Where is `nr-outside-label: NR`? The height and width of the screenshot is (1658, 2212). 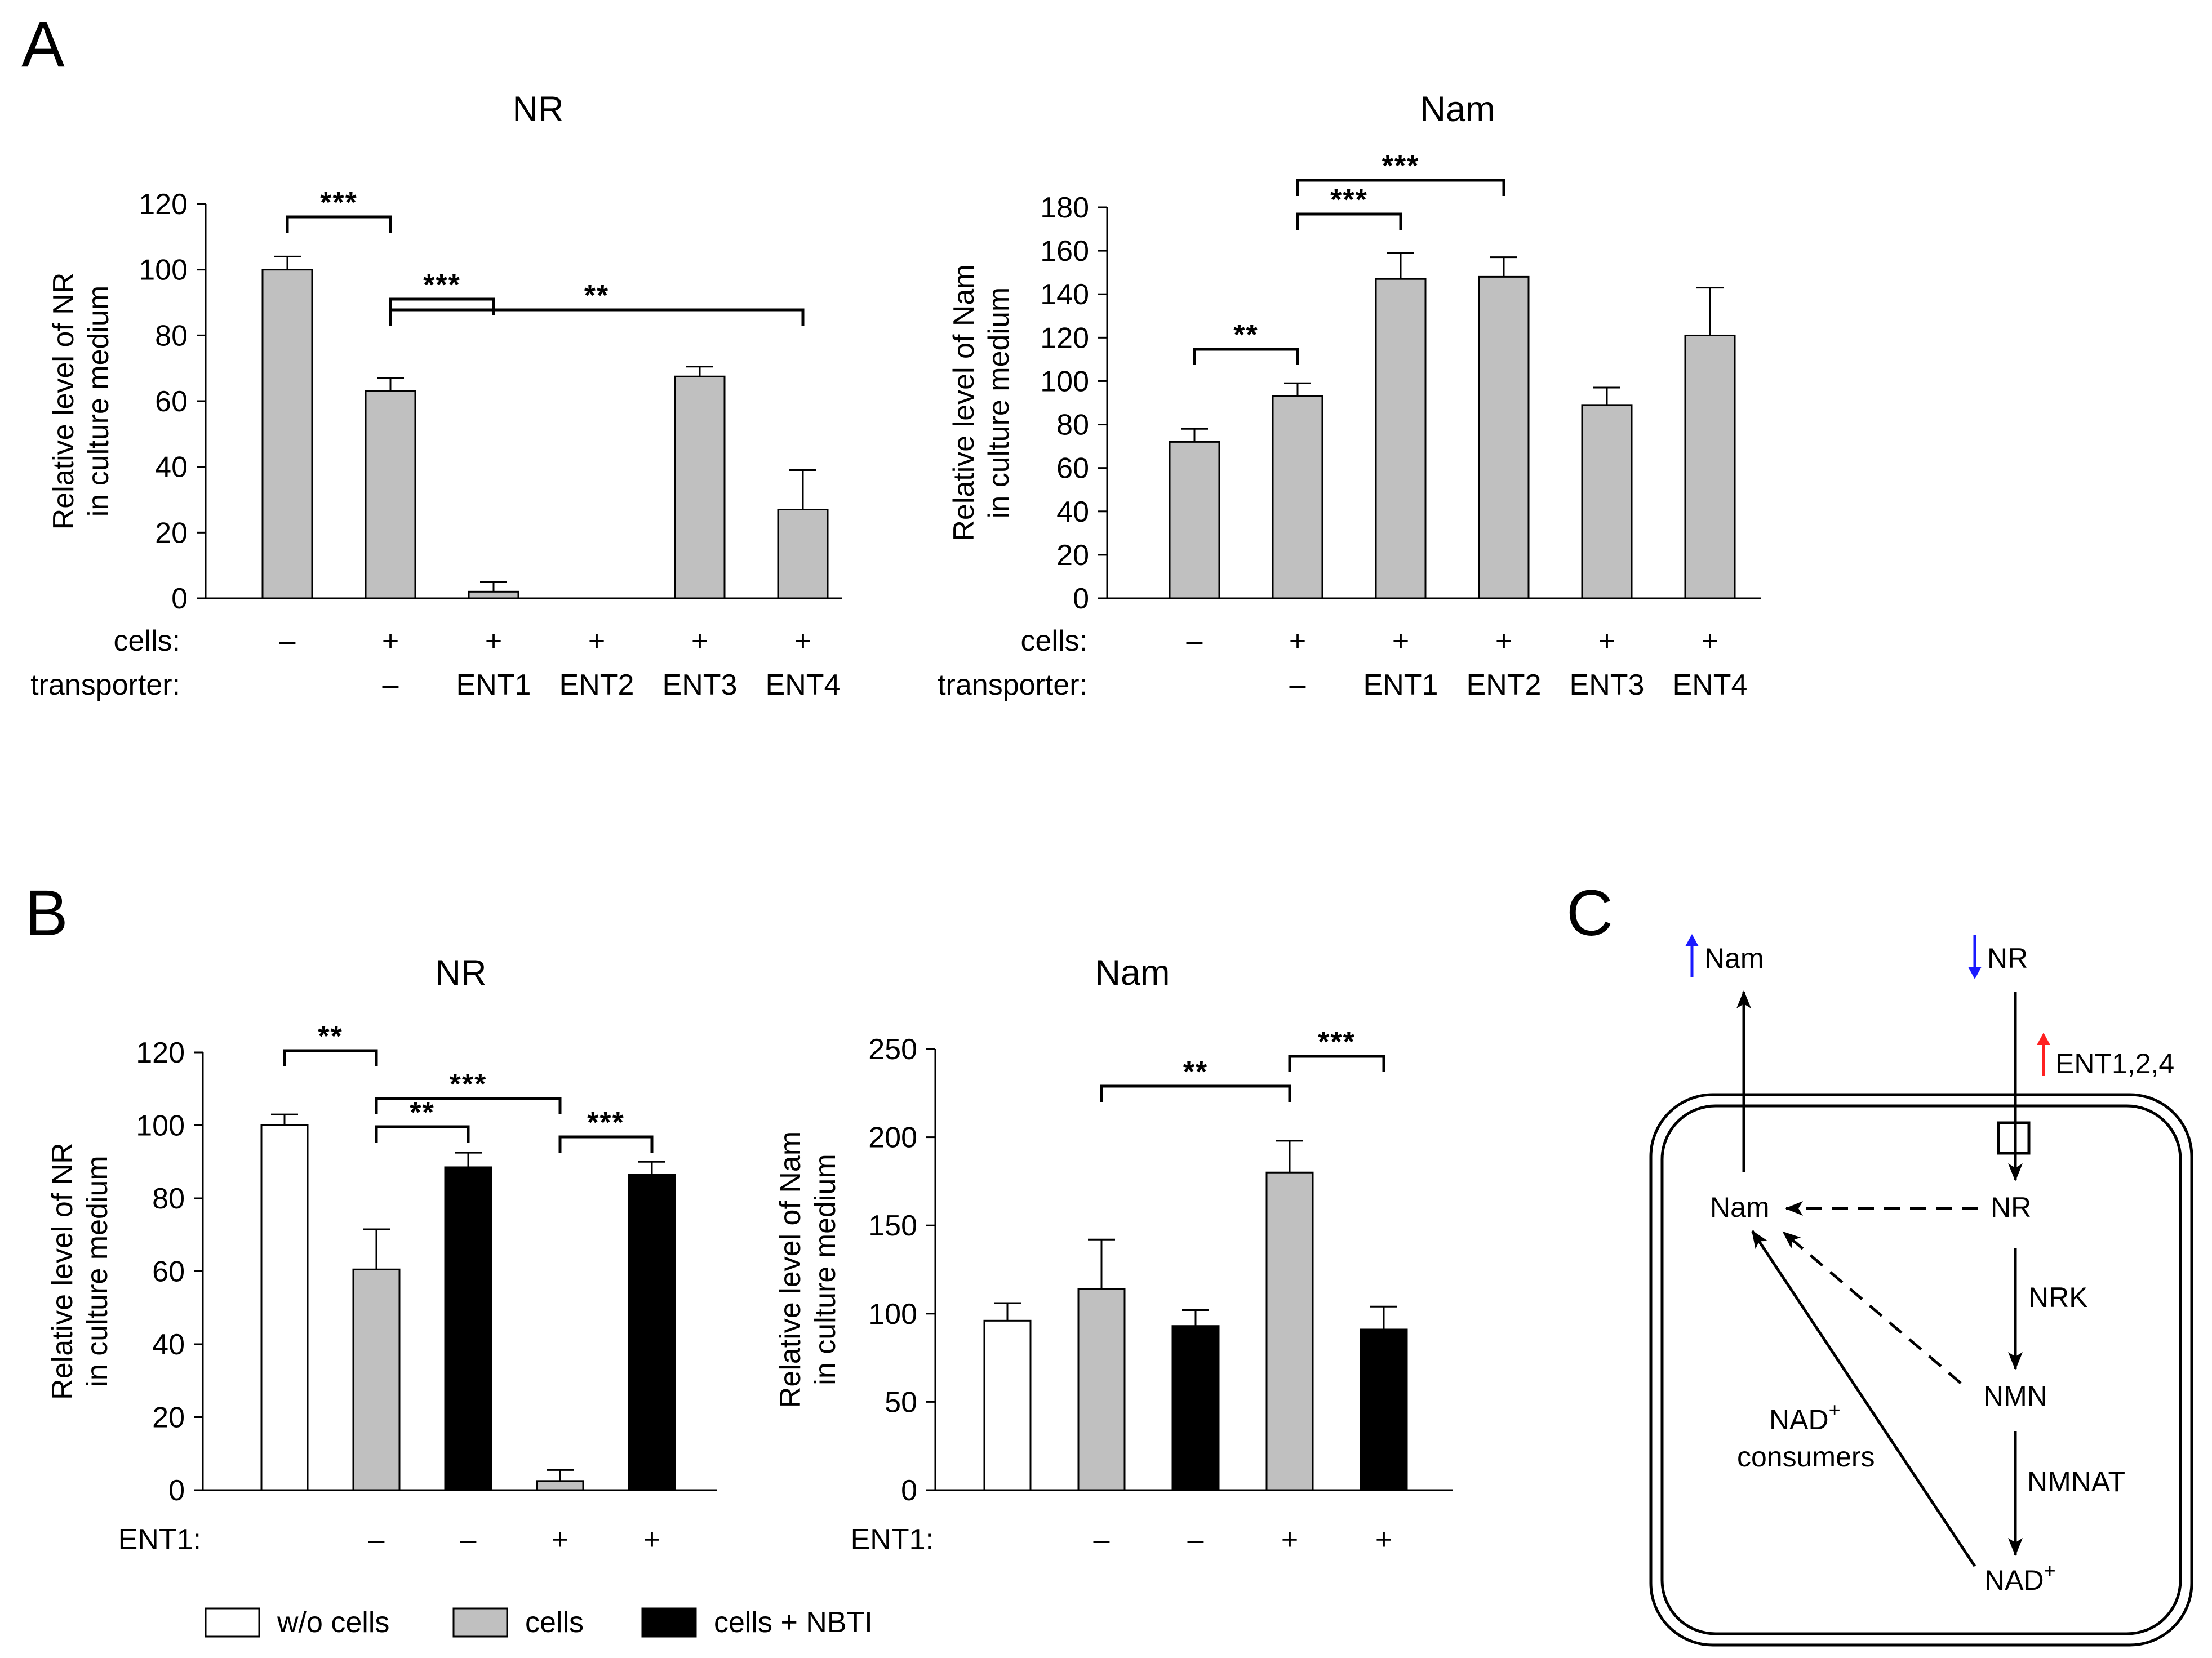
nr-outside-label: NR is located at coordinates (2007, 958).